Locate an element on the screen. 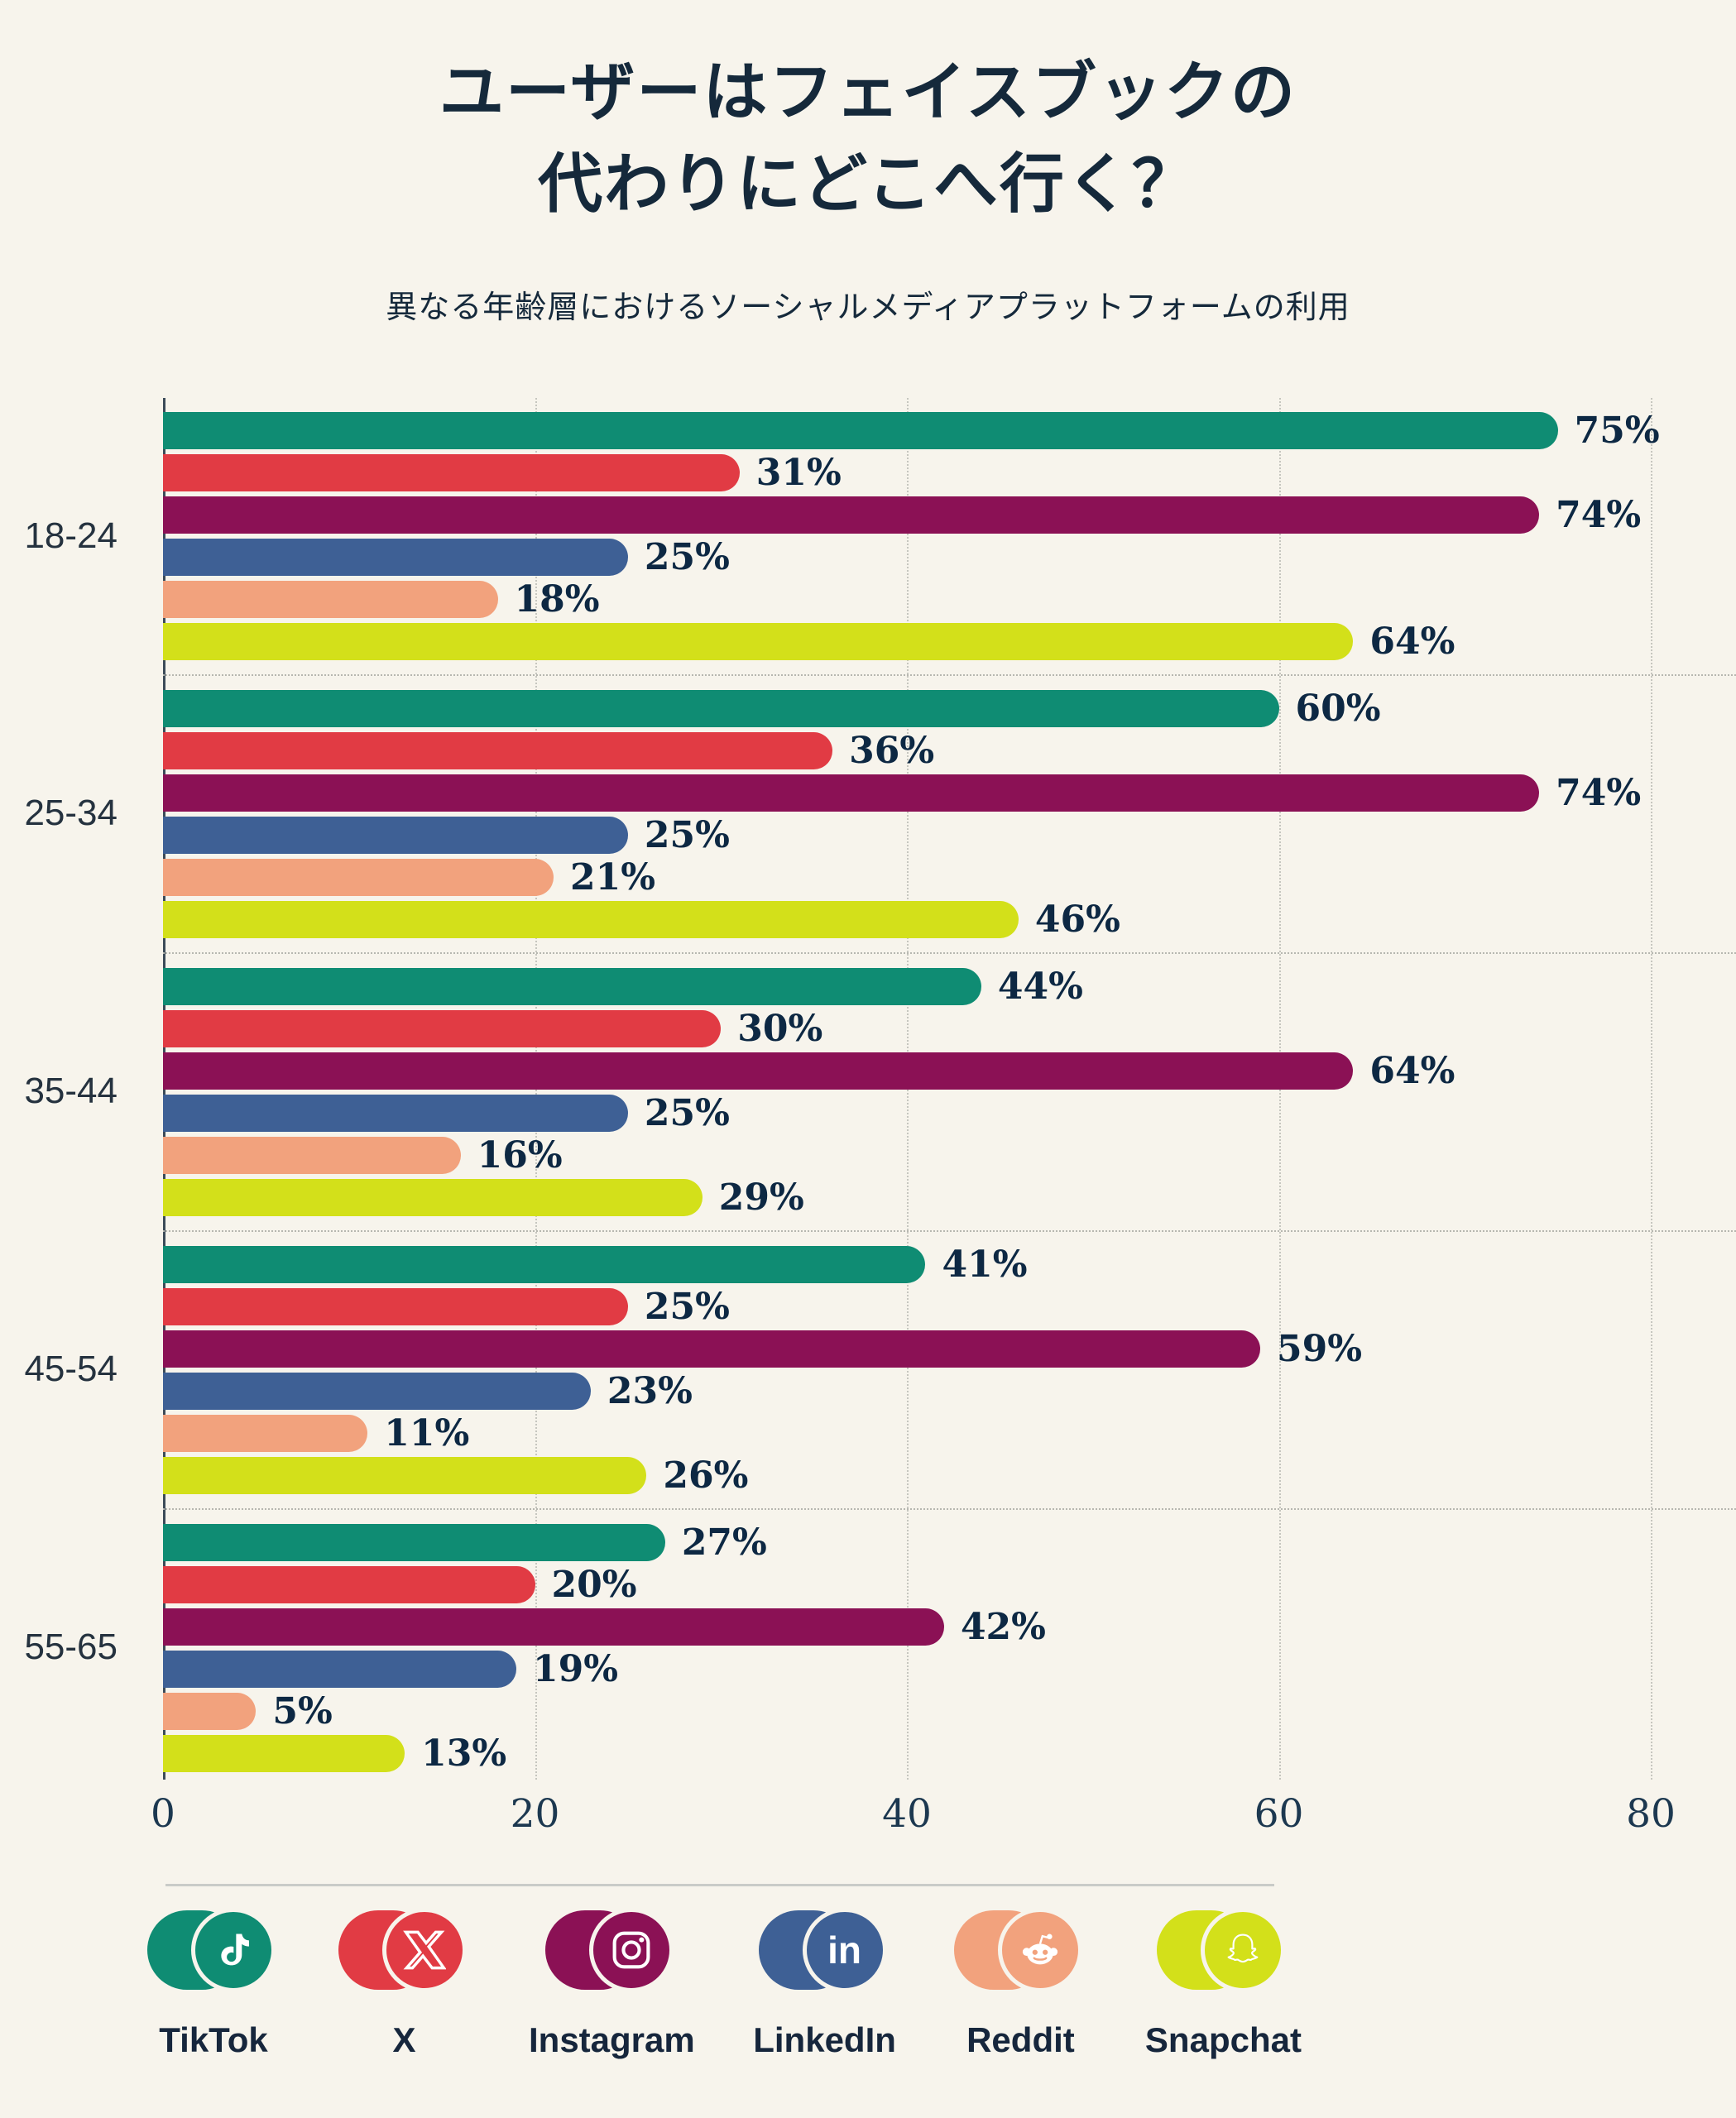 Image resolution: width=1736 pixels, height=2118 pixels. x-tick-label: 40 is located at coordinates (907, 1813).